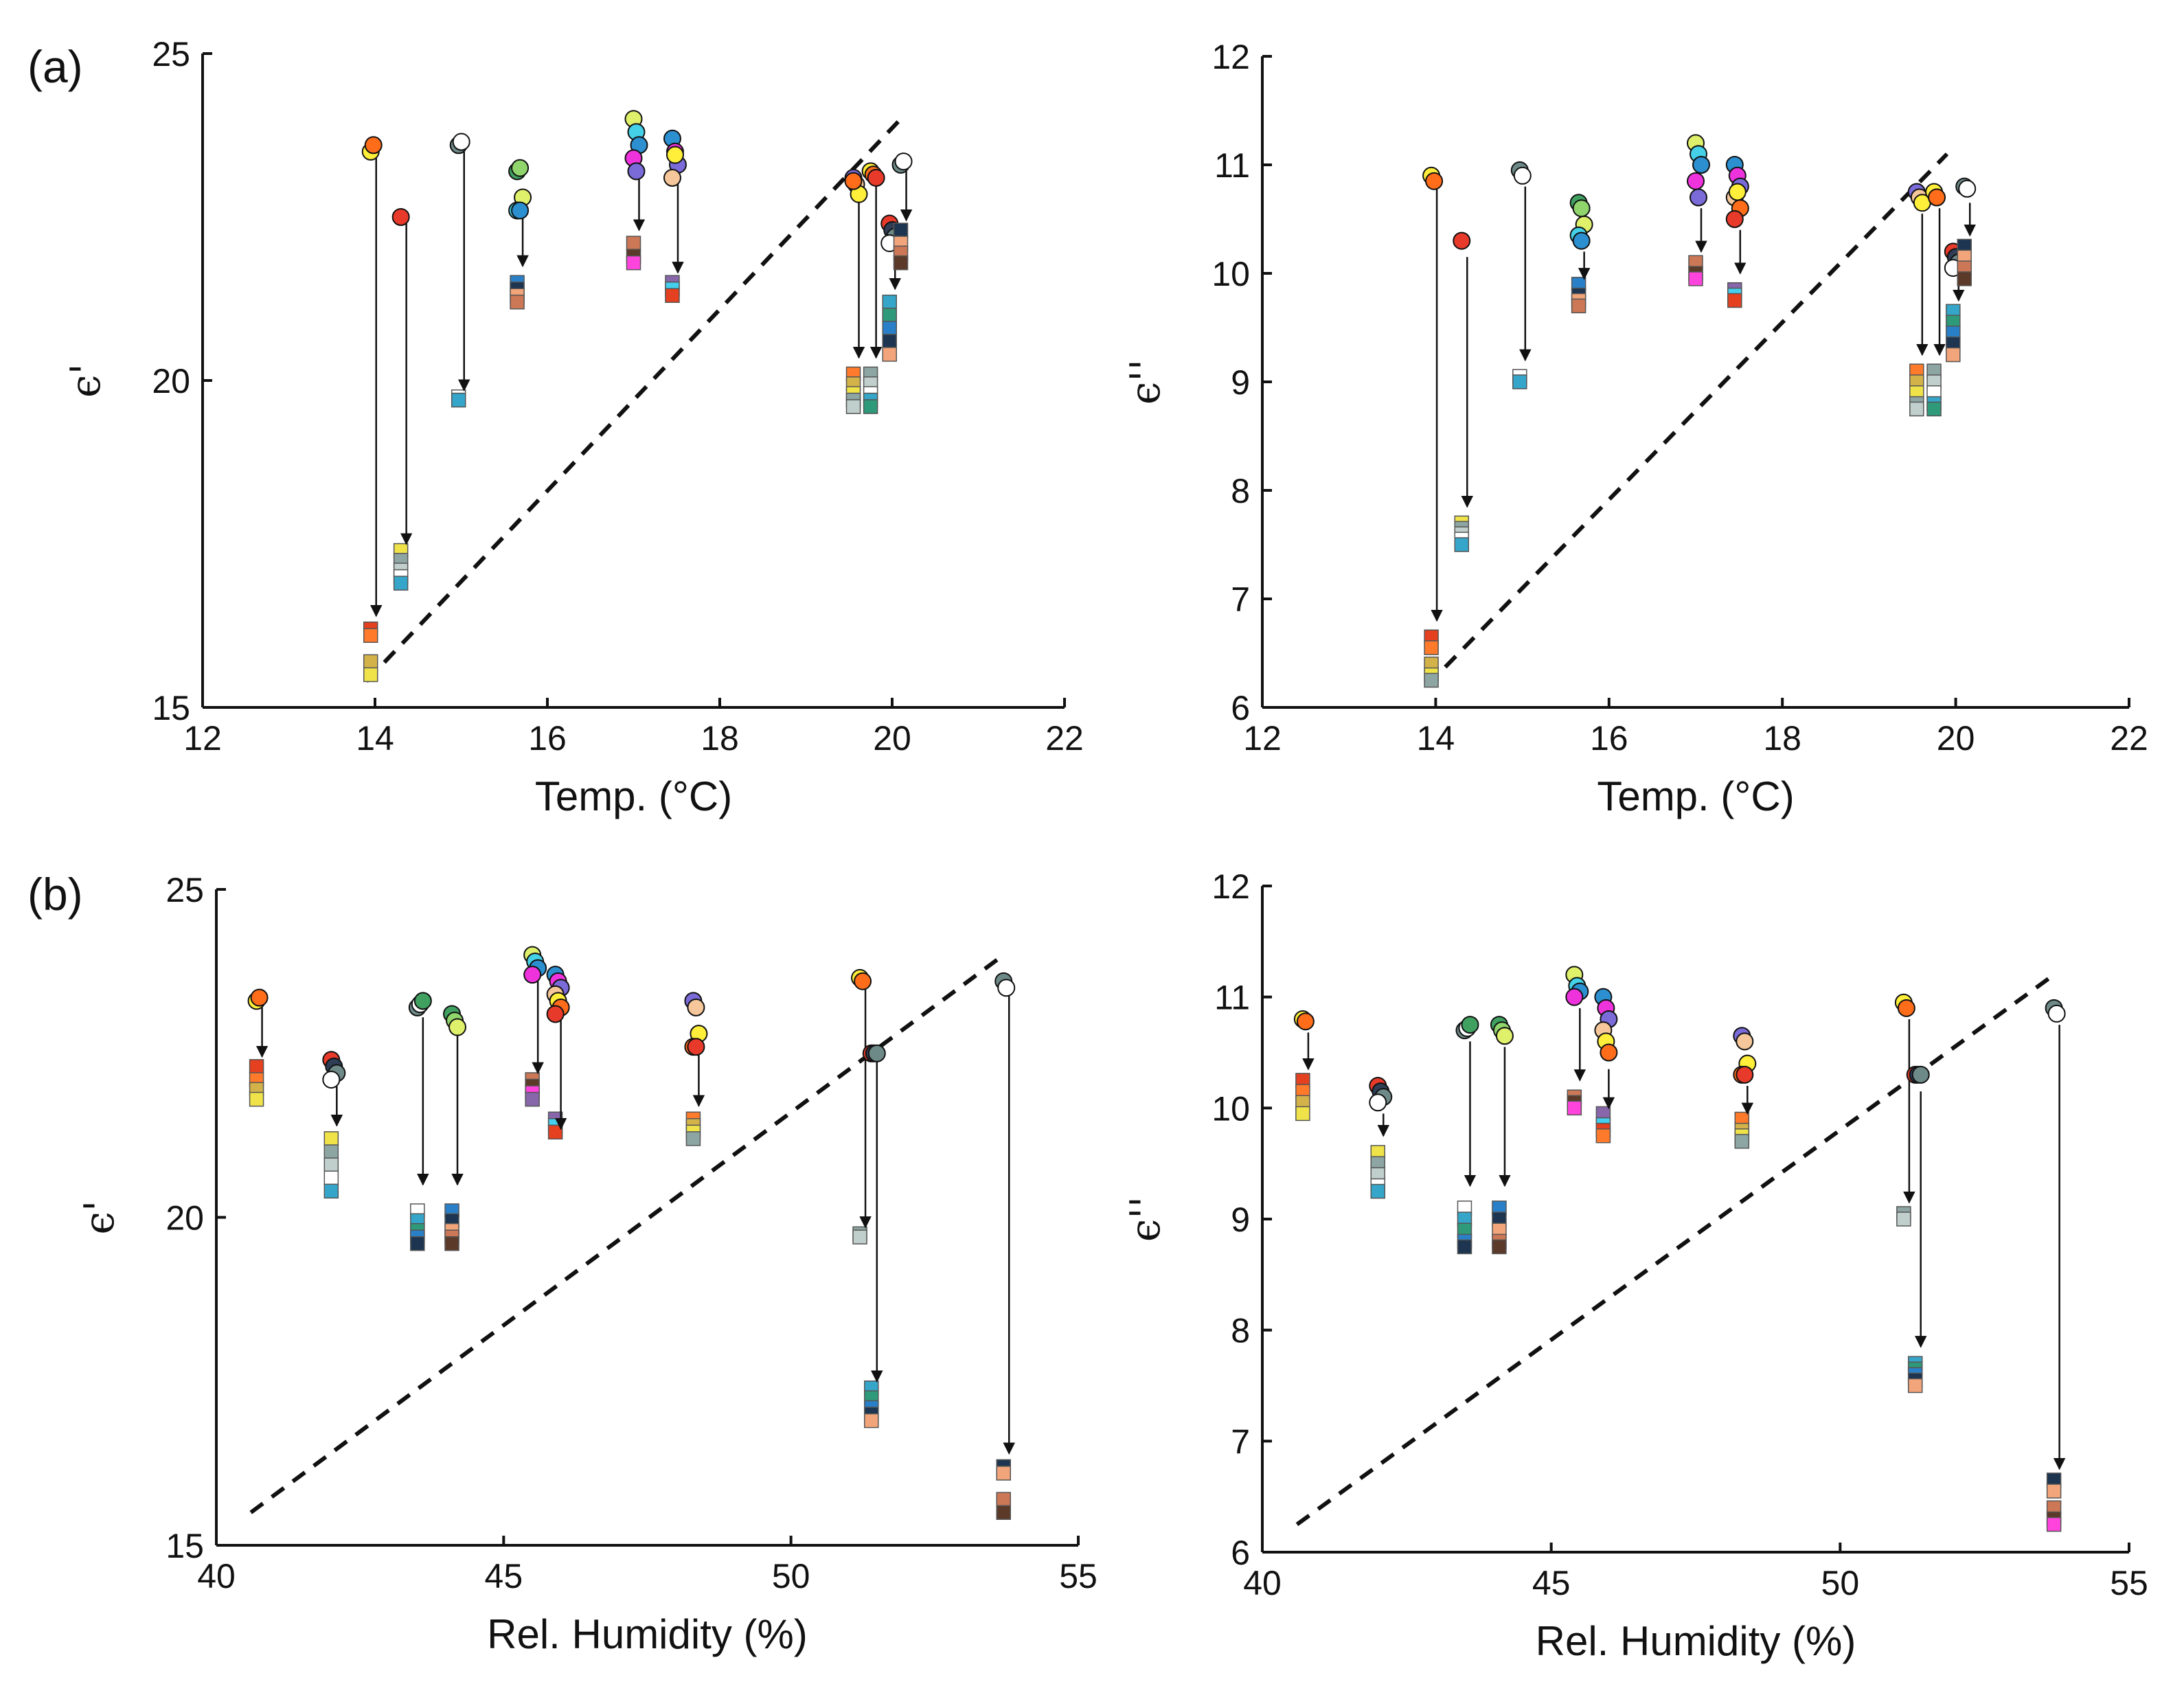 This screenshot has width=2184, height=1706. Describe the element at coordinates (892, 739) in the screenshot. I see `x-tick-label: 20` at that location.